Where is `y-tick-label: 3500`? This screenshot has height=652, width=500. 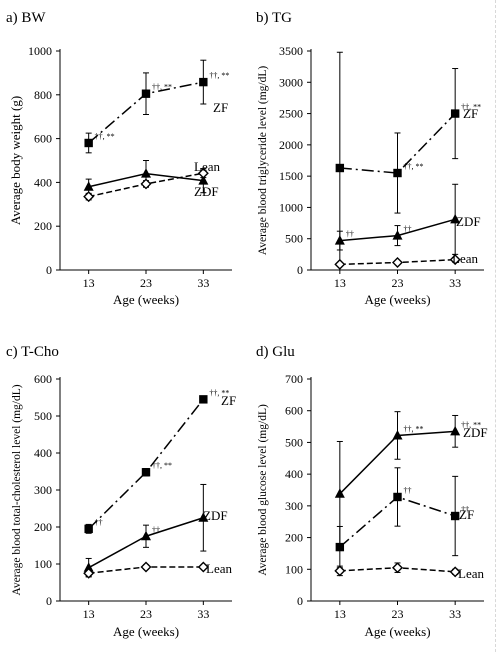
y-tick-label: 3500 is located at coordinates (291, 51).